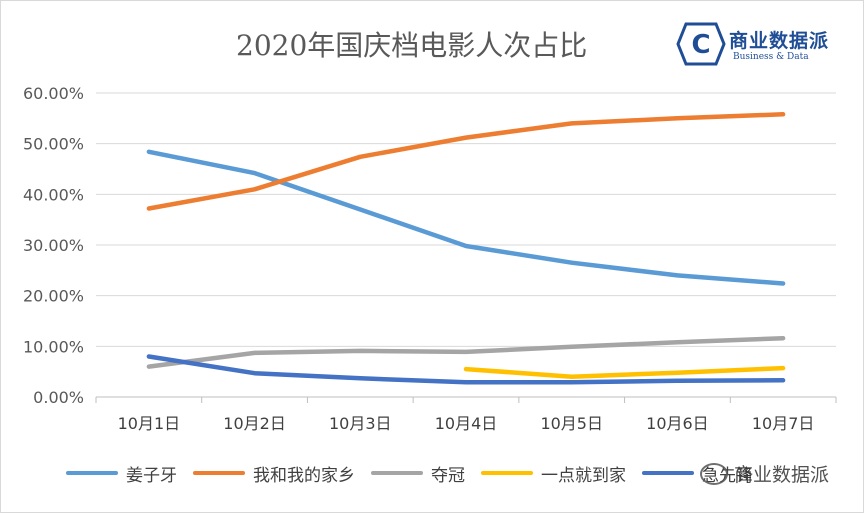 The height and width of the screenshot is (513, 864). Describe the element at coordinates (360, 423) in the screenshot. I see `x-tick-label: 10月3日` at that location.